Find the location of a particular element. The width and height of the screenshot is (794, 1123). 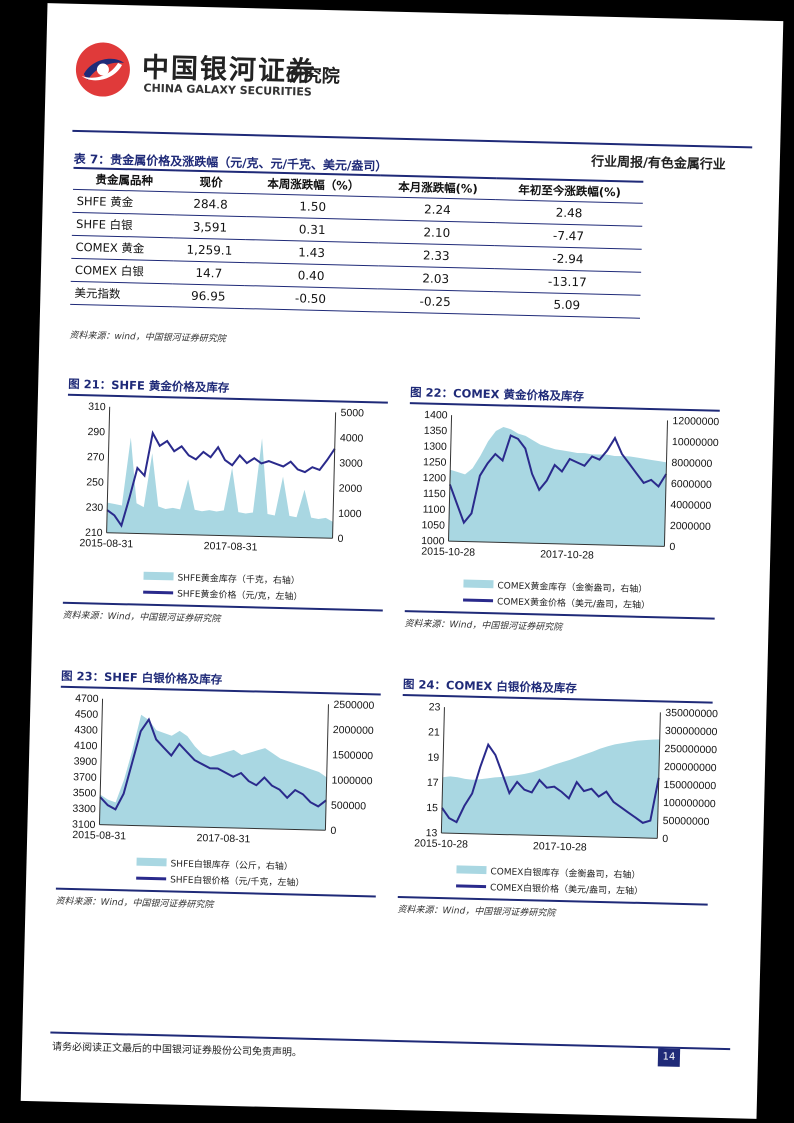

left-tick-label: 4100 is located at coordinates (86, 746).